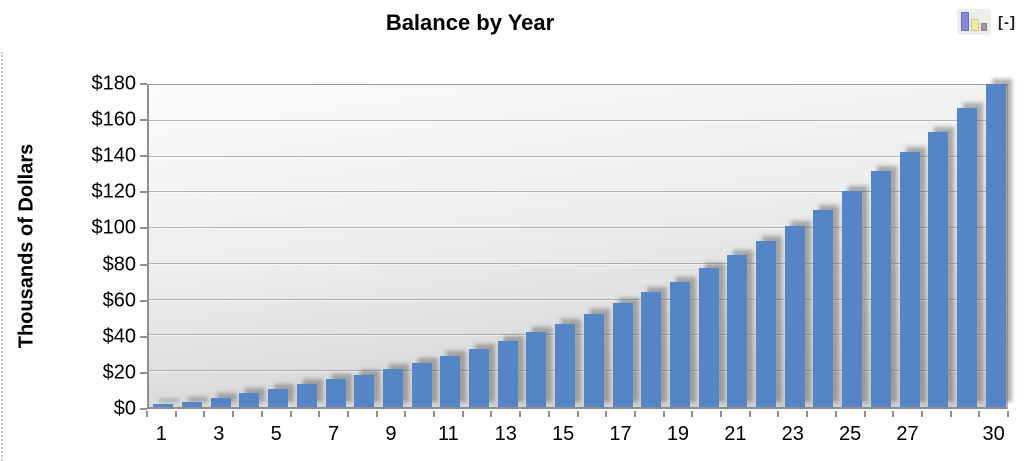 Image resolution: width=1024 pixels, height=461 pixels. Describe the element at coordinates (333, 434) in the screenshot. I see `x-tick-label-7: 7` at that location.